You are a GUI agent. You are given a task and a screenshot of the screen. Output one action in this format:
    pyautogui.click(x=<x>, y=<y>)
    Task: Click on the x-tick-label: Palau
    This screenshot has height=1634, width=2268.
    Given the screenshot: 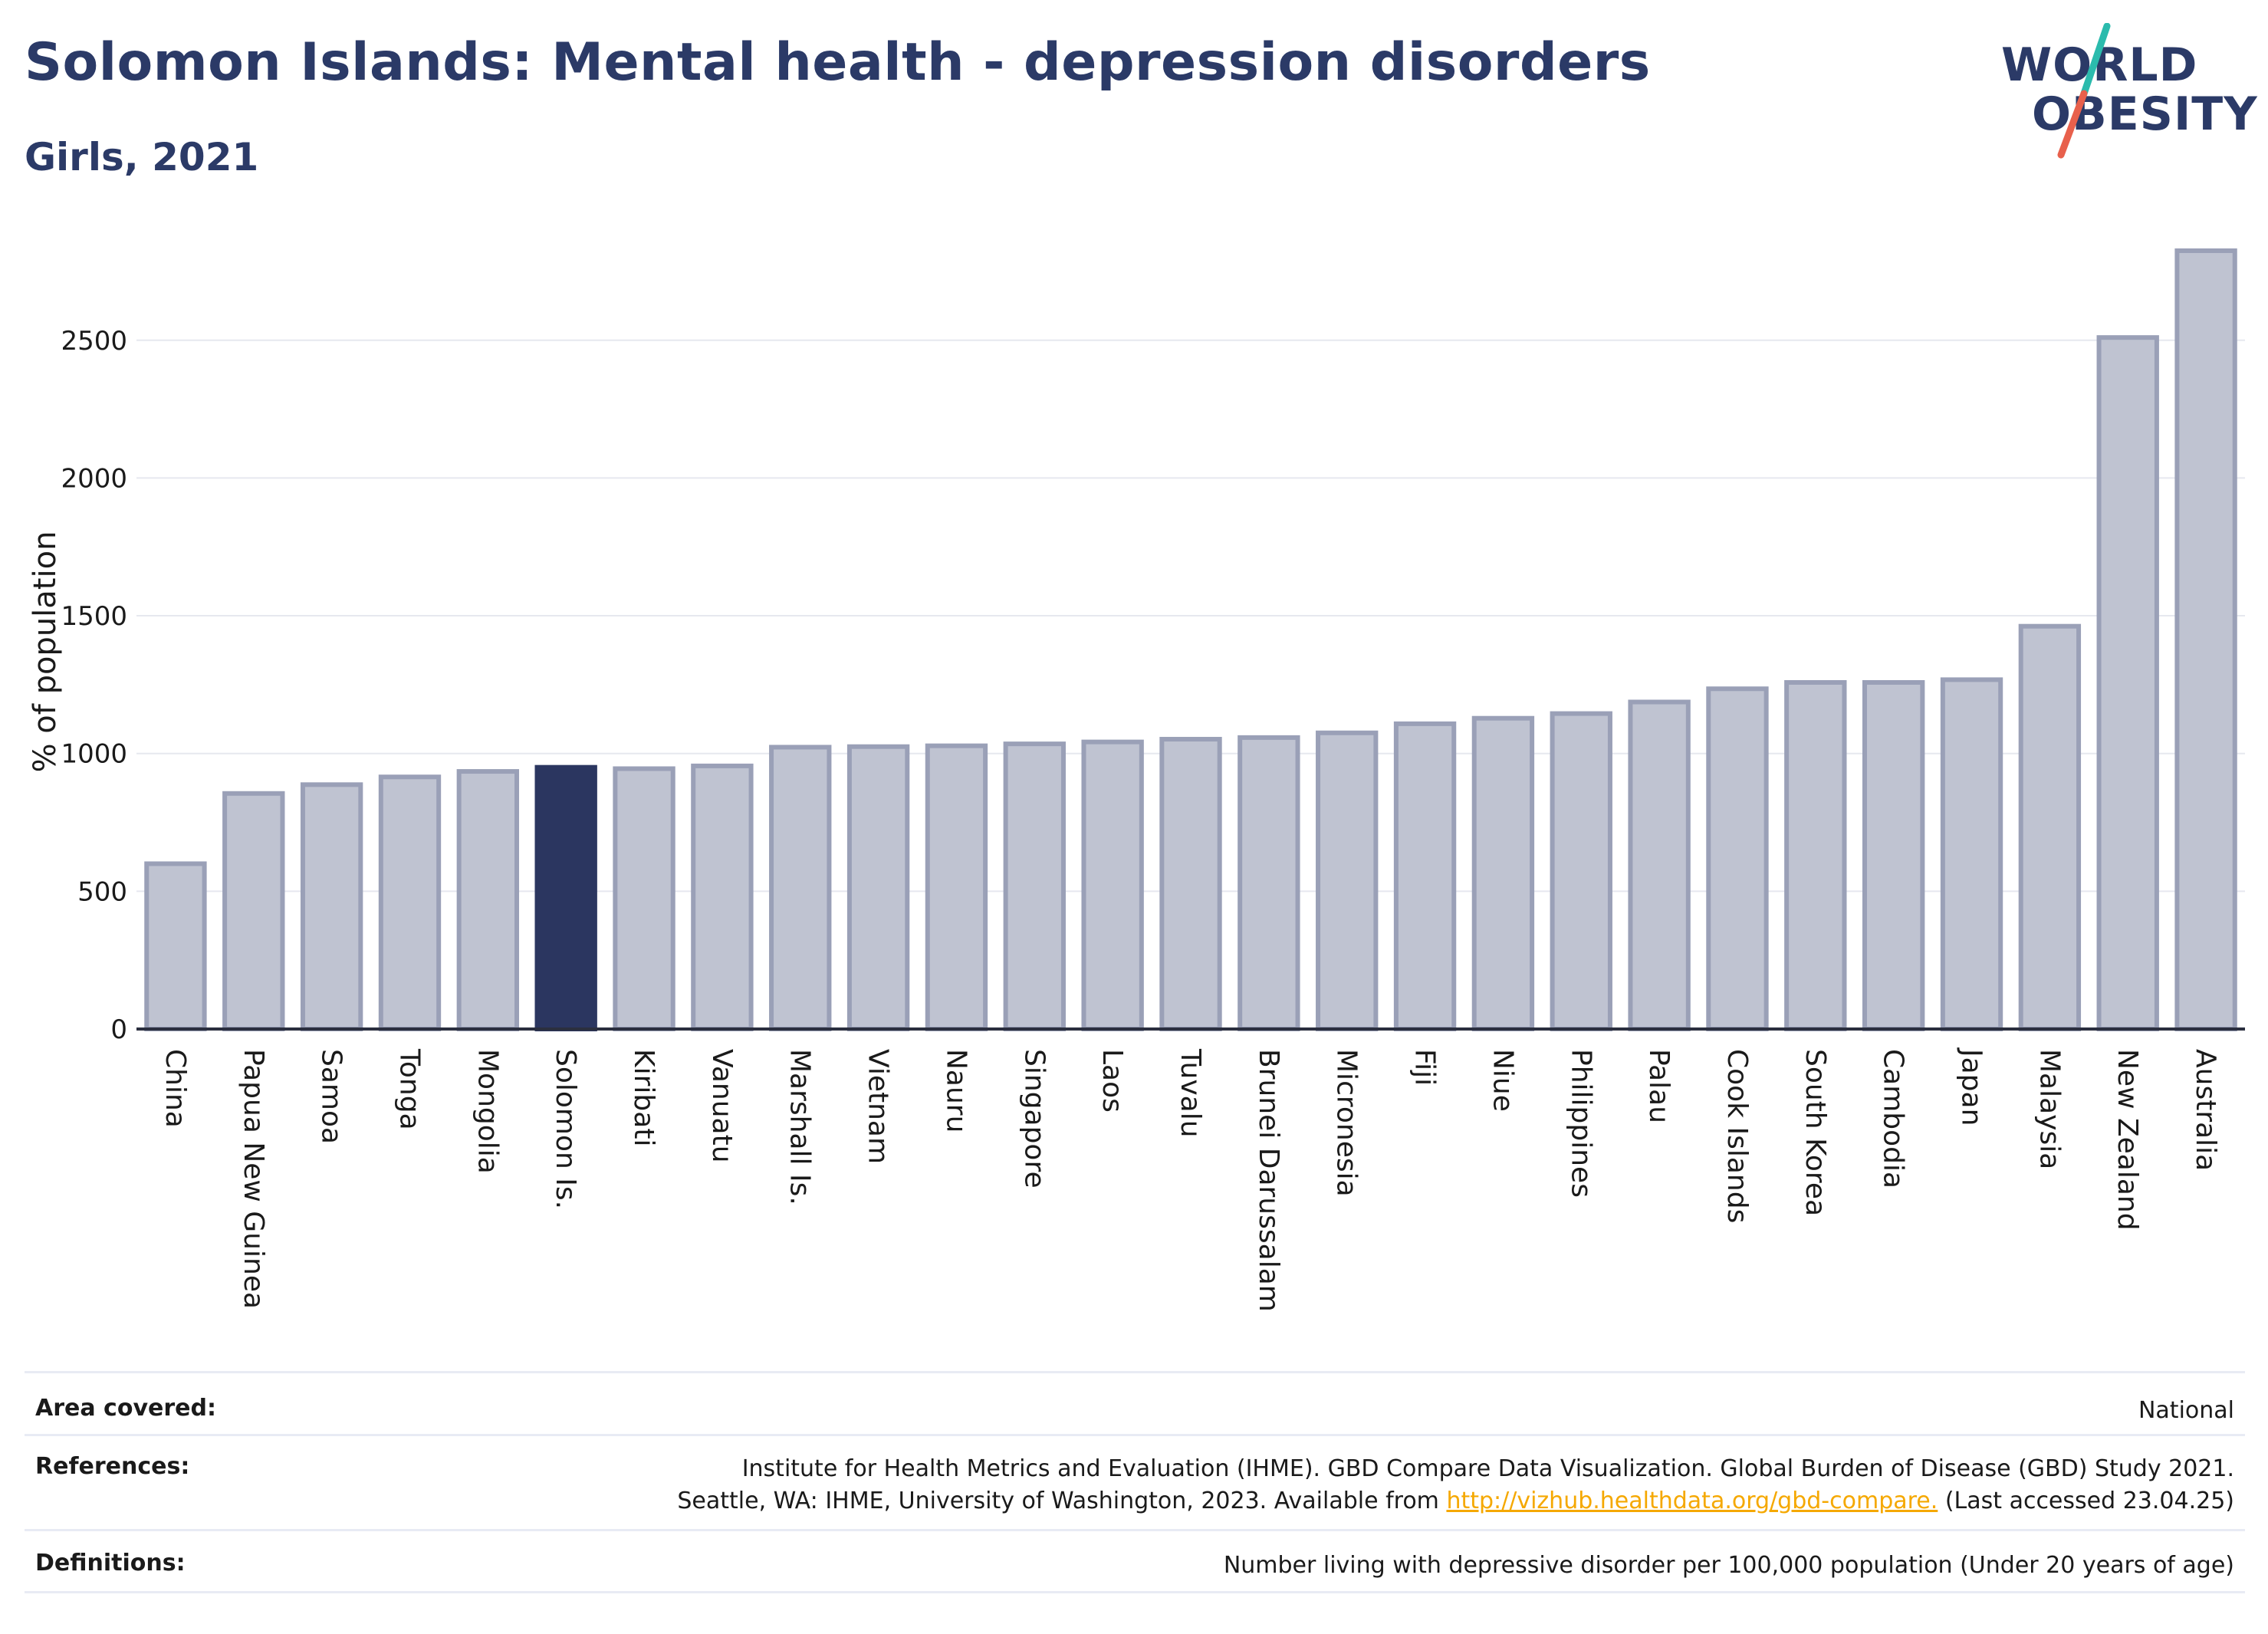 What is the action you would take?
    pyautogui.click(x=1659, y=1086)
    